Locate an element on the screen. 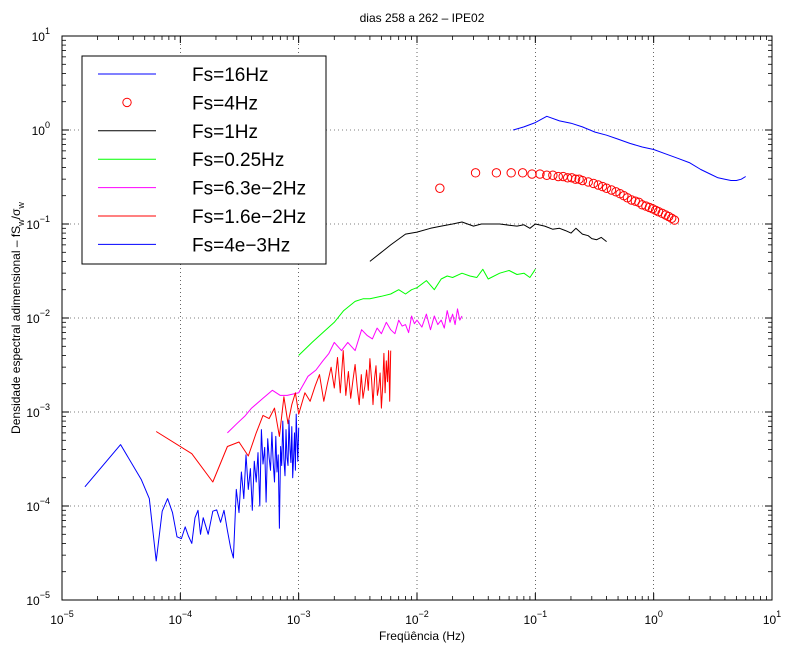 Image resolution: width=794 pixels, height=650 pixels. x-tick-label: 10⁻² is located at coordinates (417, 618).